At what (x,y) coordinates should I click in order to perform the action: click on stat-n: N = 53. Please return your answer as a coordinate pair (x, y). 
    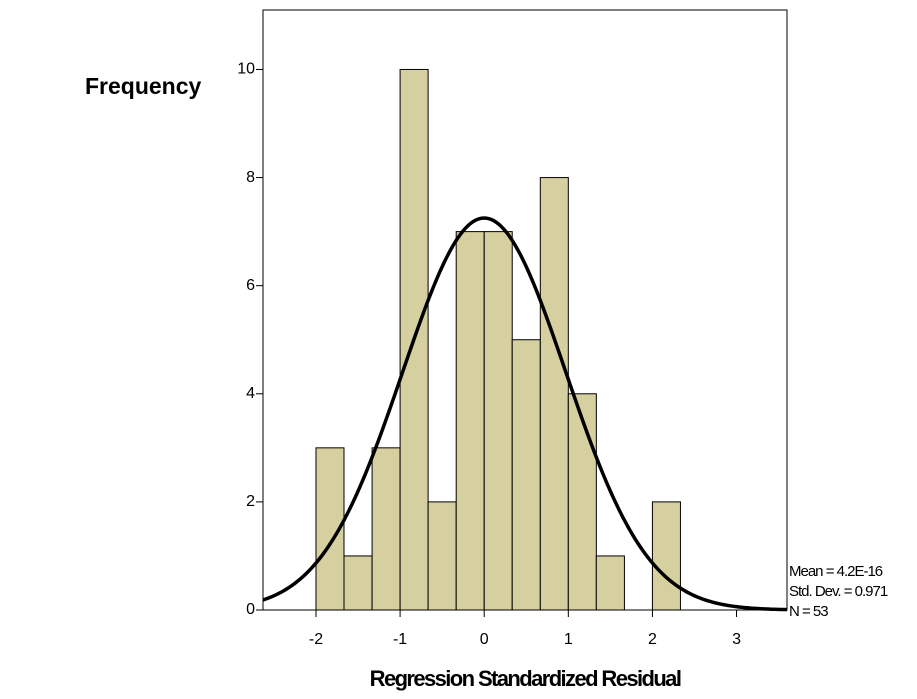
    Looking at the image, I should click on (808, 611).